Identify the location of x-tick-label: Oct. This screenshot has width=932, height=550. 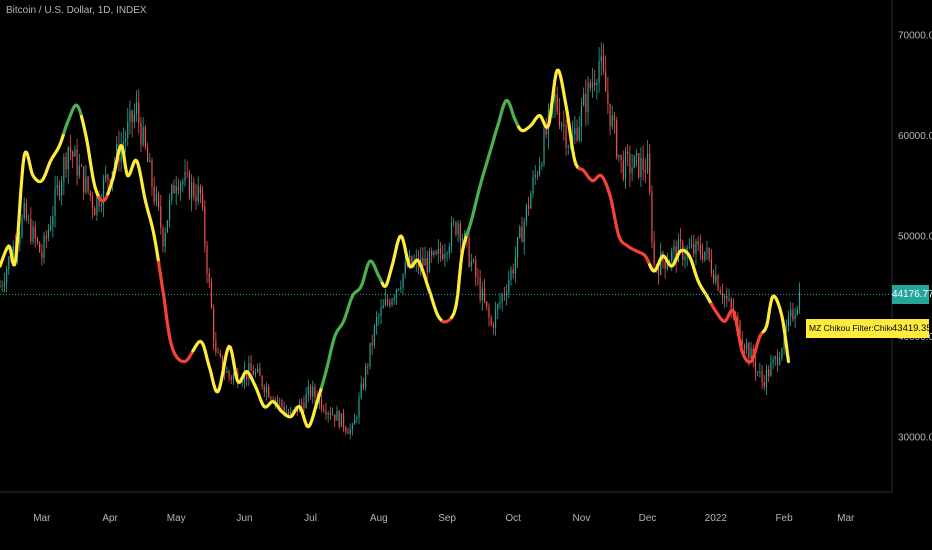
(513, 518).